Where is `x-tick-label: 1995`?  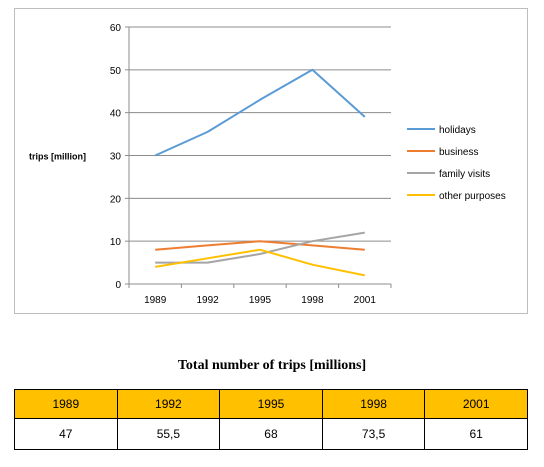
x-tick-label: 1995 is located at coordinates (260, 300).